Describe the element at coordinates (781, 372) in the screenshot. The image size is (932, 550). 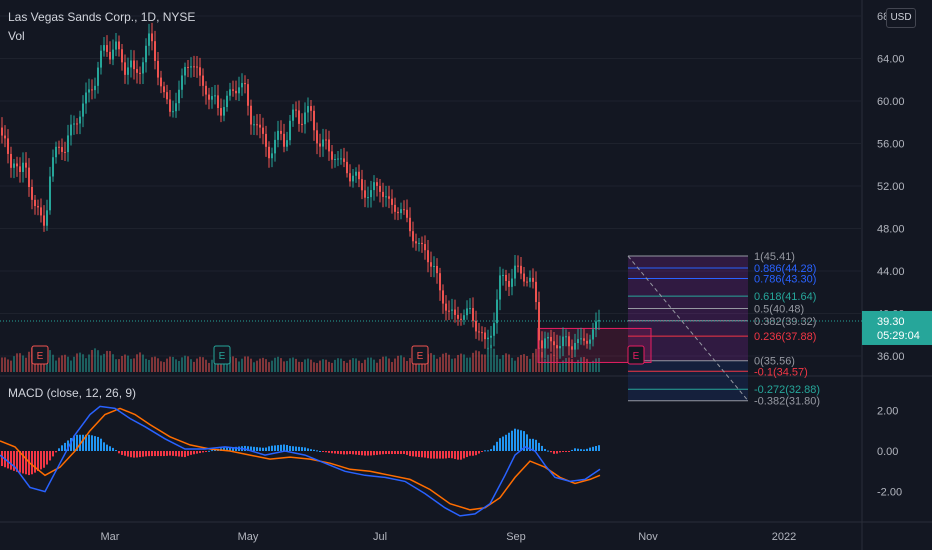
I see `fib-level-label: -0.1(34.57)` at that location.